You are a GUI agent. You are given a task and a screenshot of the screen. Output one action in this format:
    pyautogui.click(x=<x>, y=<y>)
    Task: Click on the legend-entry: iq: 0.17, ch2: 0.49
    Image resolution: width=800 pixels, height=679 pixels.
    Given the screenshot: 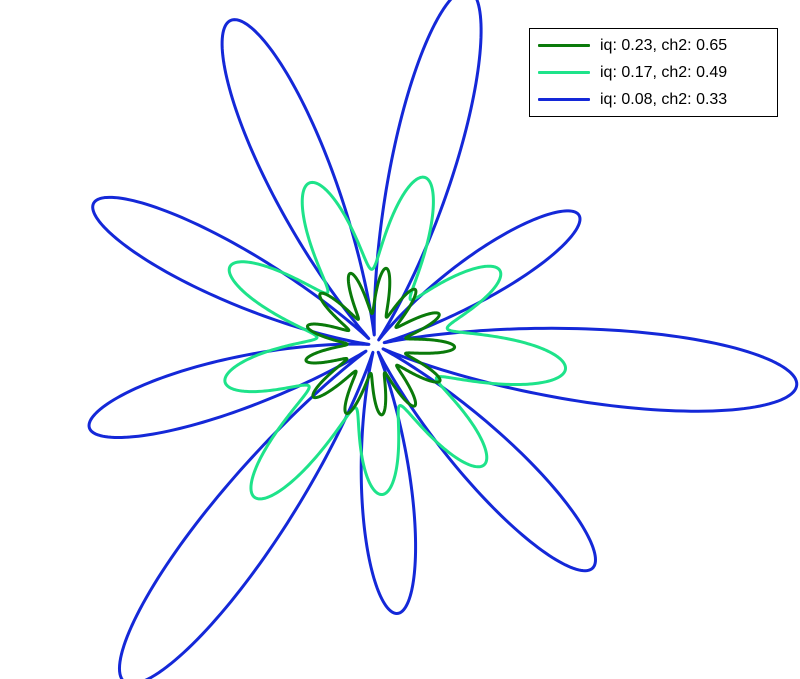 What is the action you would take?
    pyautogui.click(x=654, y=72)
    